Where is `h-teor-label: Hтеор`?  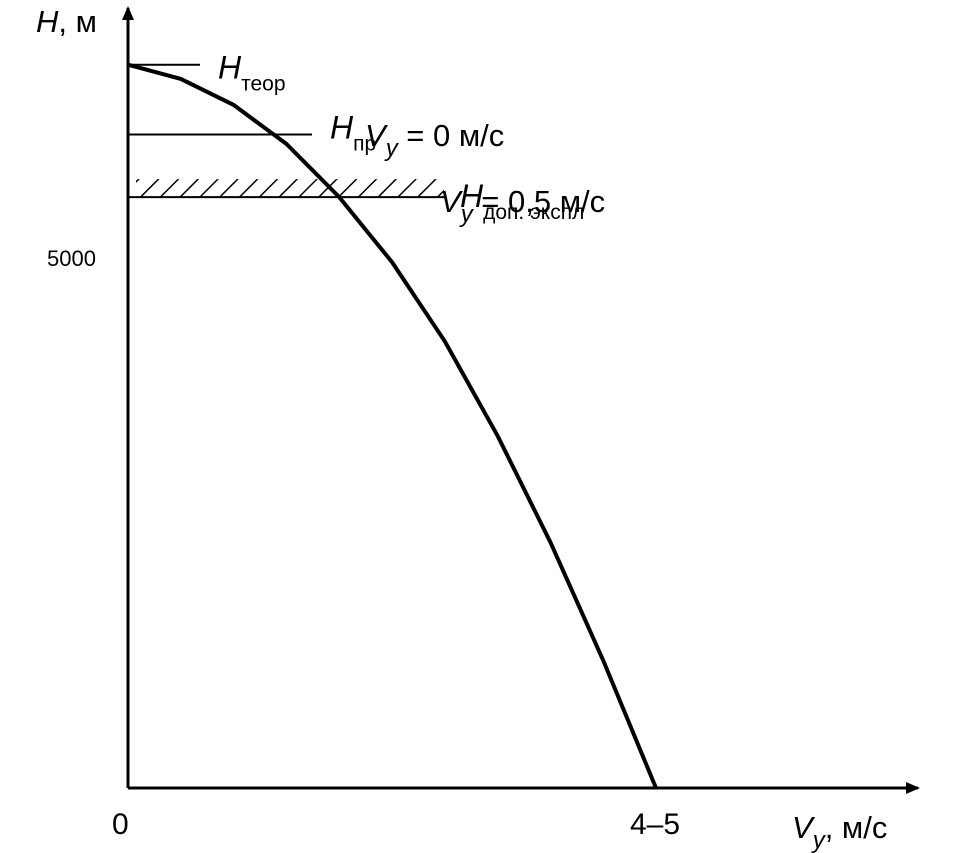
h-teor-label: Hтеор is located at coordinates (252, 73).